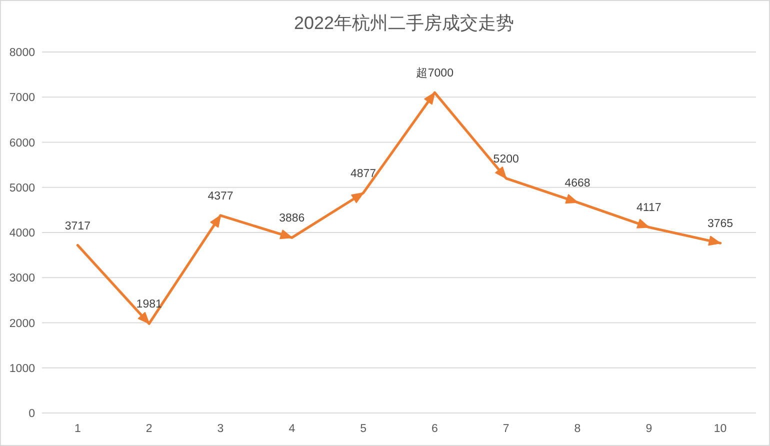 This screenshot has height=446, width=770. What do you see at coordinates (649, 208) in the screenshot?
I see `data-label: 4117` at bounding box center [649, 208].